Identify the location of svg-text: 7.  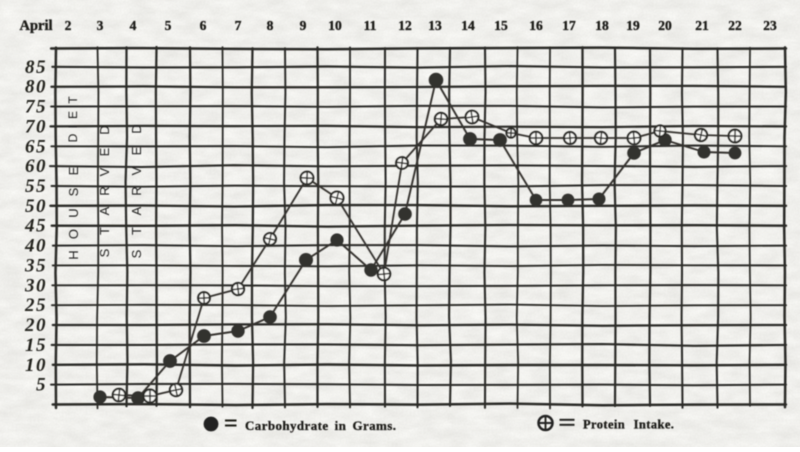
(238, 25).